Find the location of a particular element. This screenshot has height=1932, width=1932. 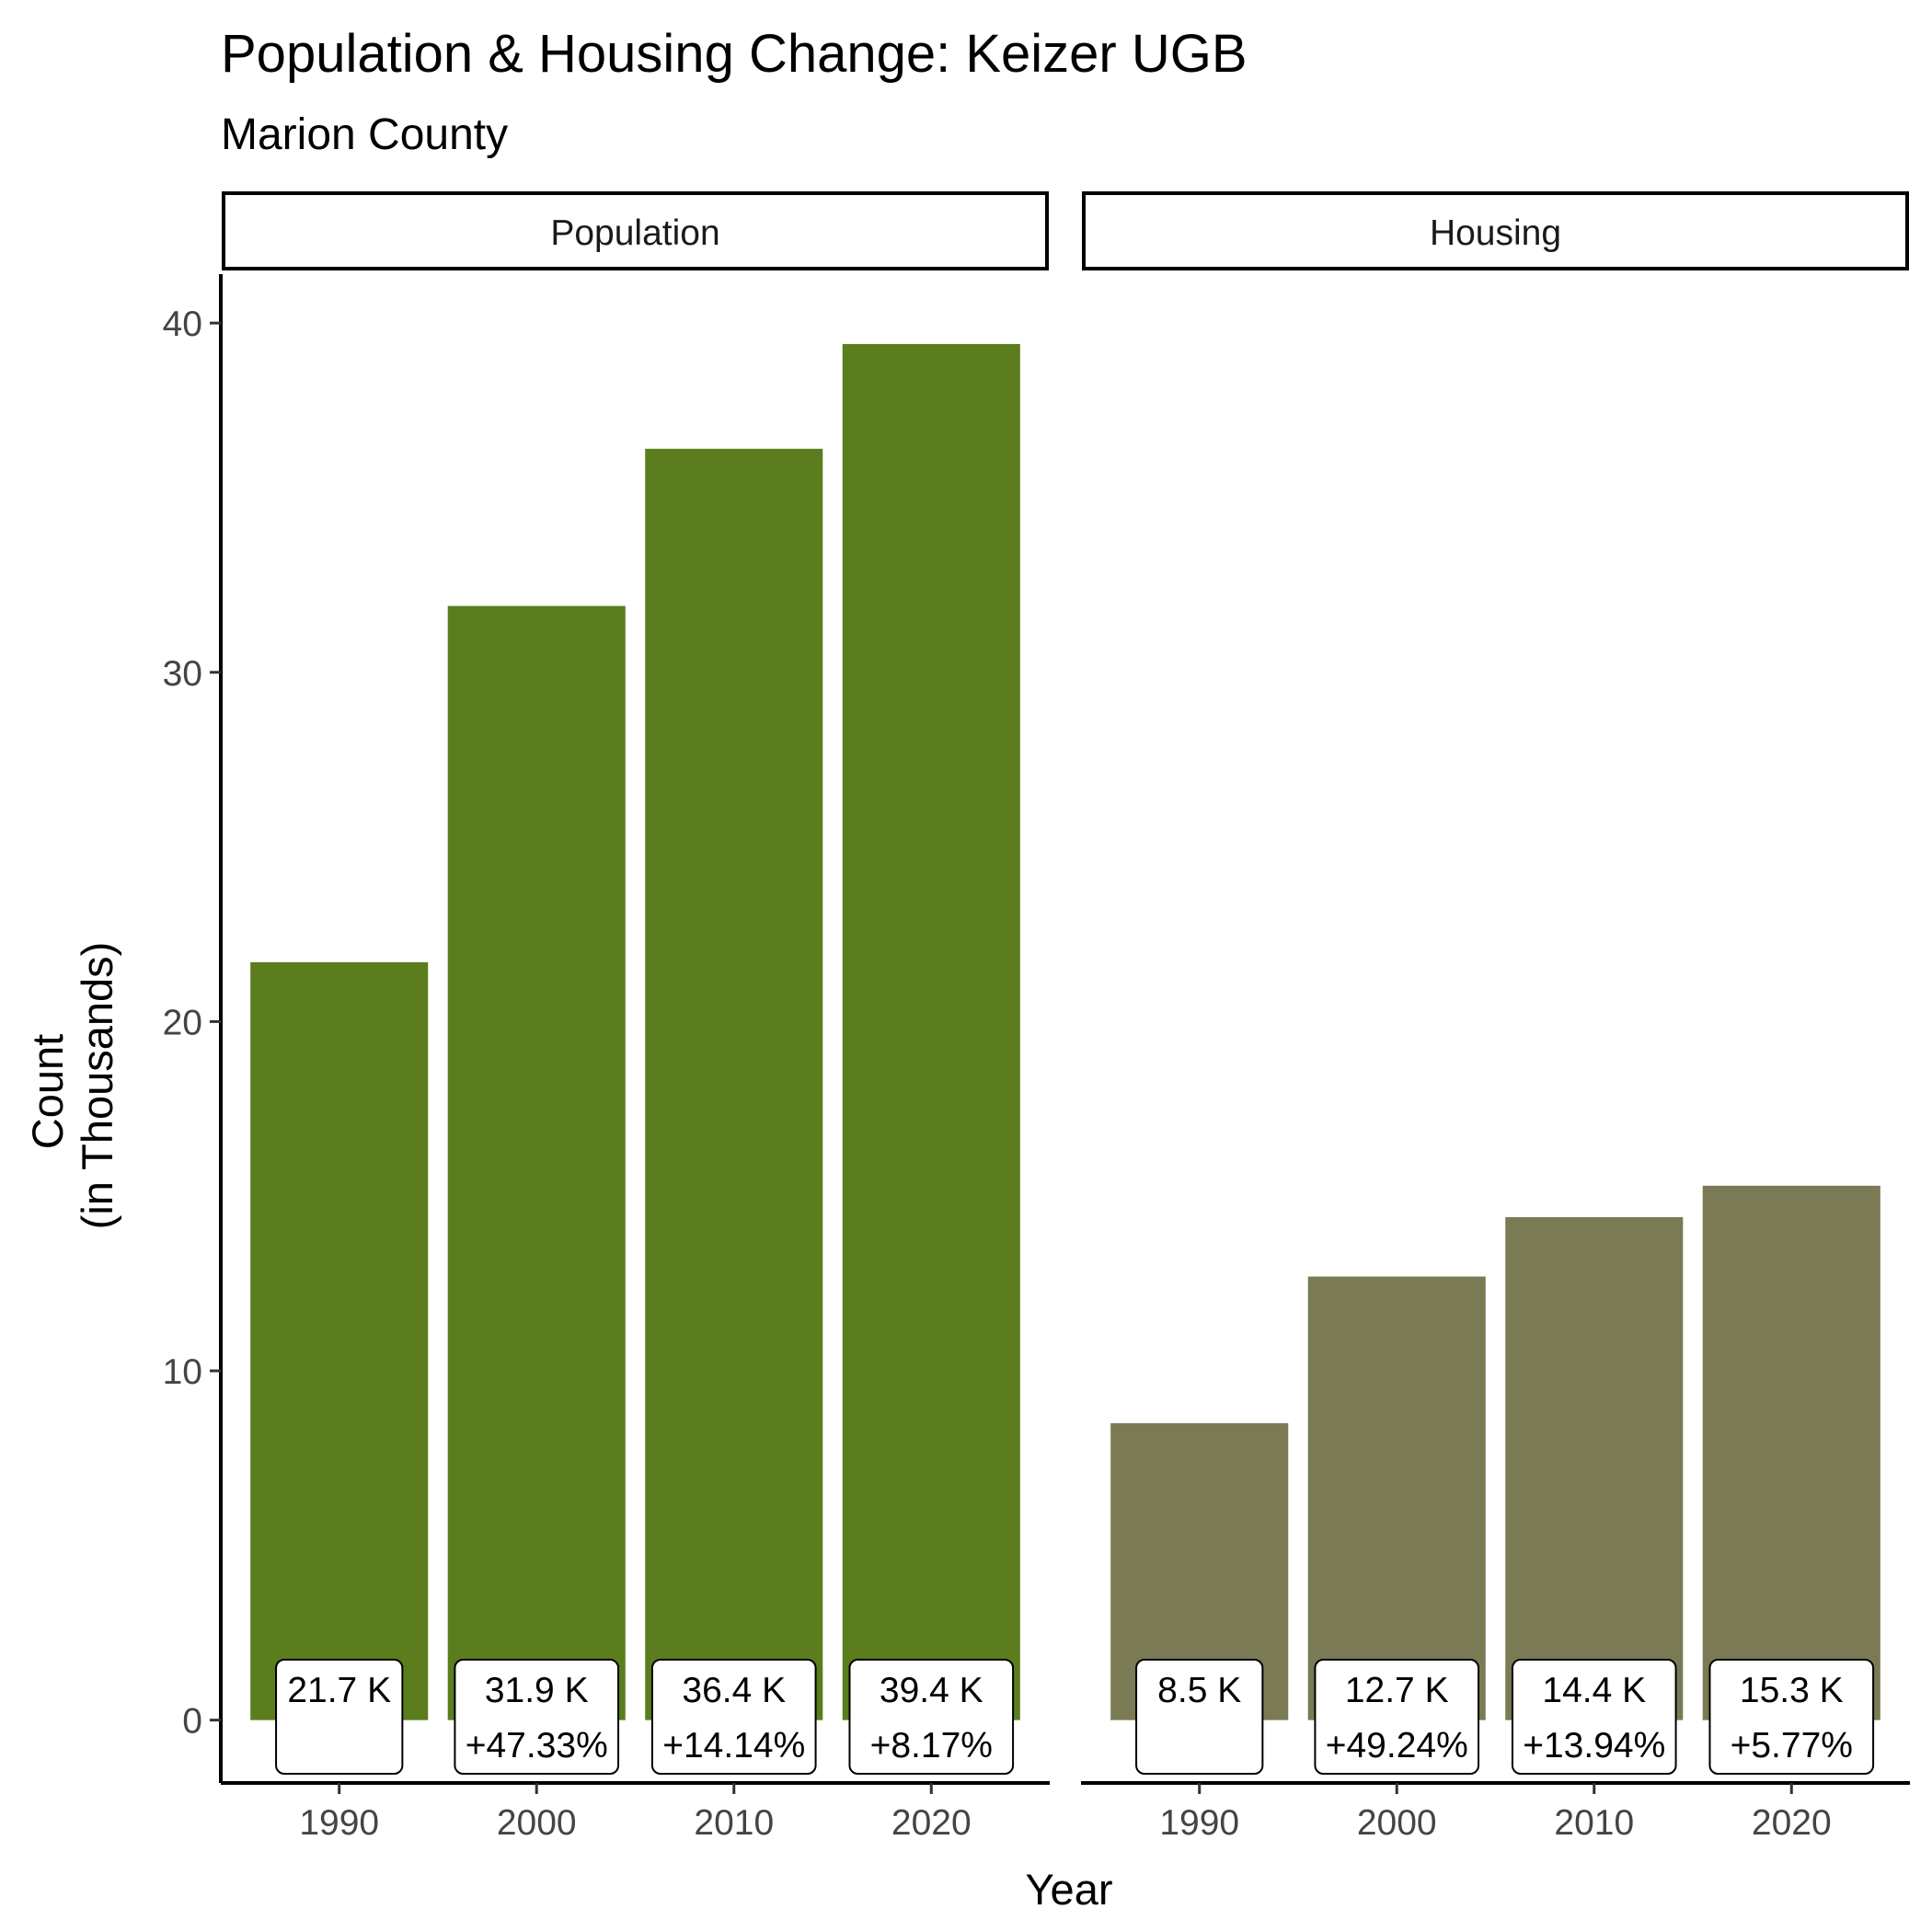

y-axis-label-line1: Count is located at coordinates (47, 1091).